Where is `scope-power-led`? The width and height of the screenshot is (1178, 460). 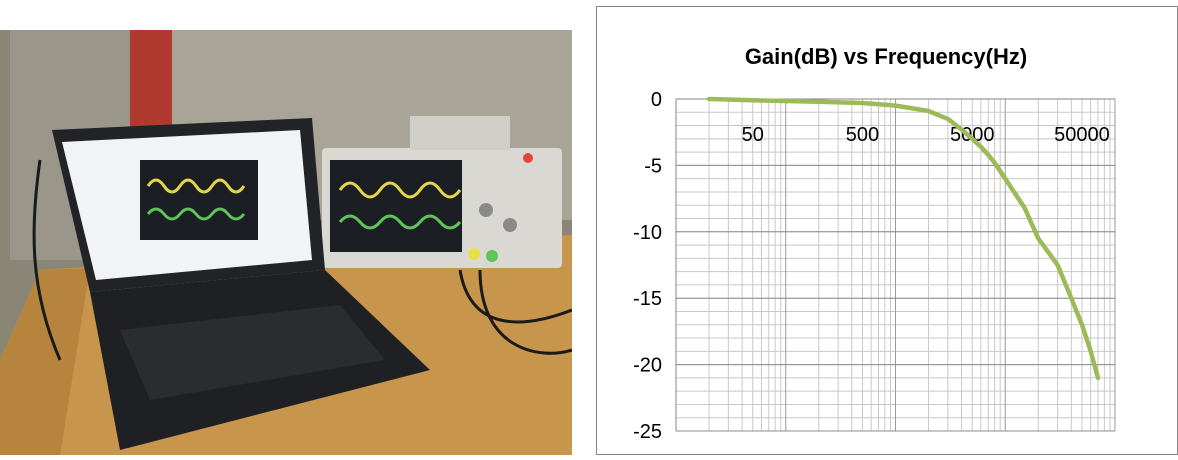
scope-power-led is located at coordinates (528, 158).